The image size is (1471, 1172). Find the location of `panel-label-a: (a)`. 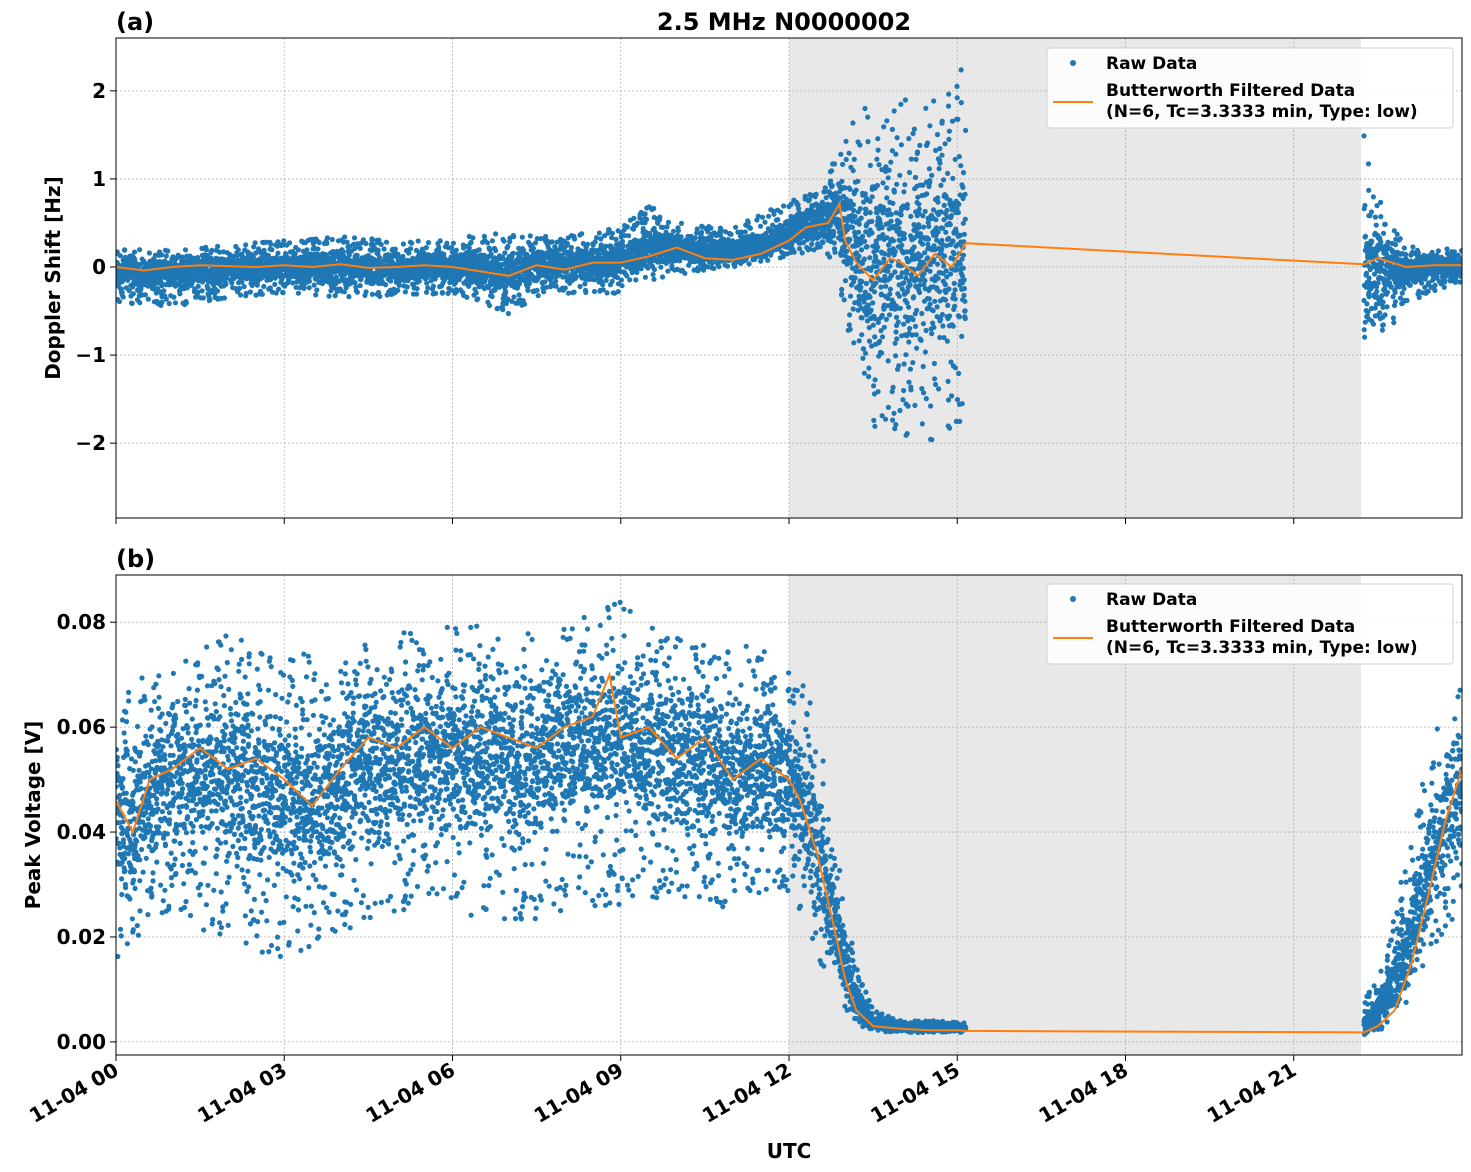

panel-label-a: (a) is located at coordinates (135, 22).